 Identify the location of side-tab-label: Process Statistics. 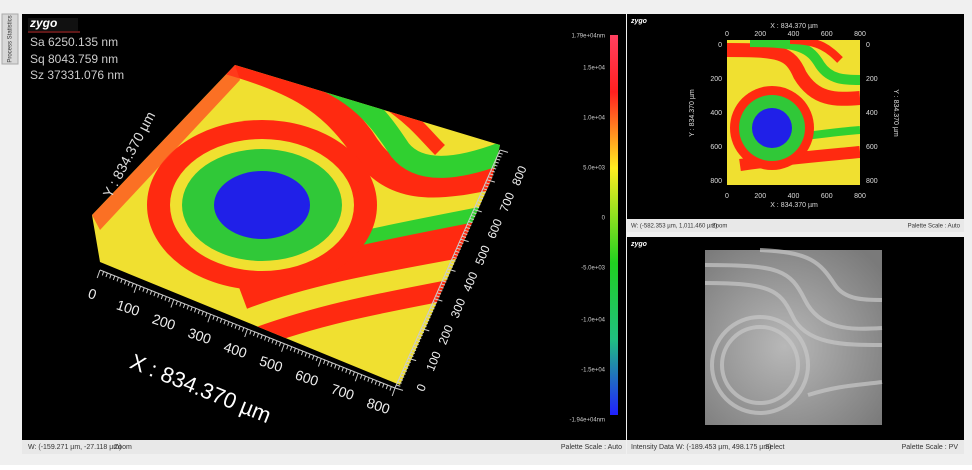
(11, 38).